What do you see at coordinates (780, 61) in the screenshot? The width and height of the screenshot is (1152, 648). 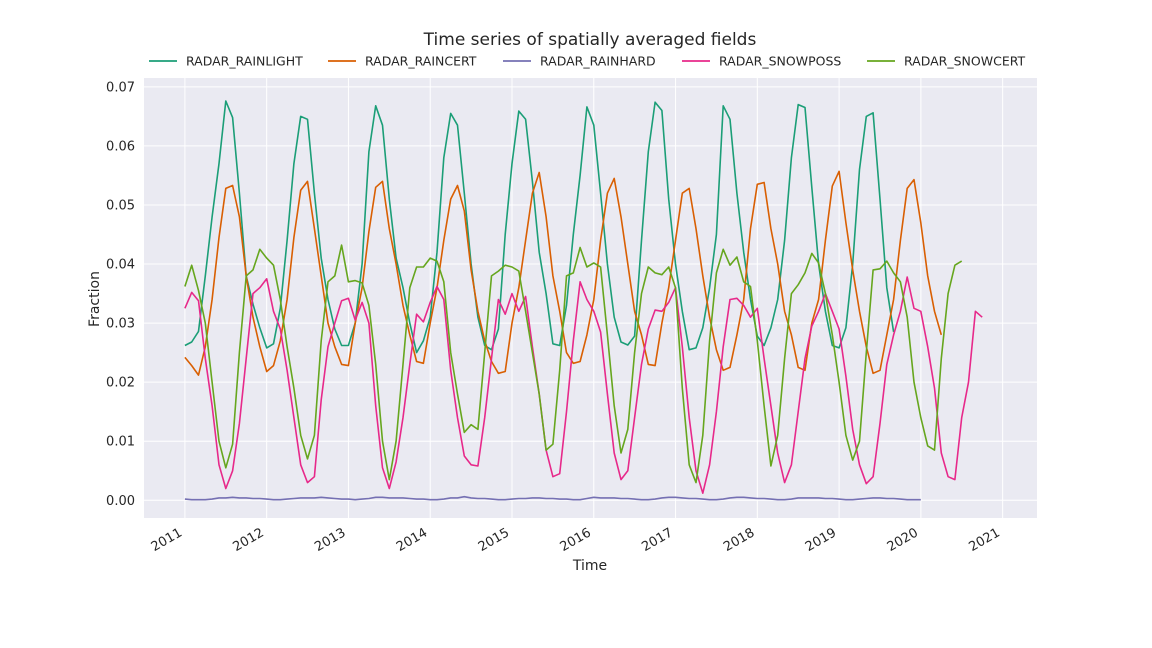 I see `legend-label: RADAR_SNOWPOSS` at bounding box center [780, 61].